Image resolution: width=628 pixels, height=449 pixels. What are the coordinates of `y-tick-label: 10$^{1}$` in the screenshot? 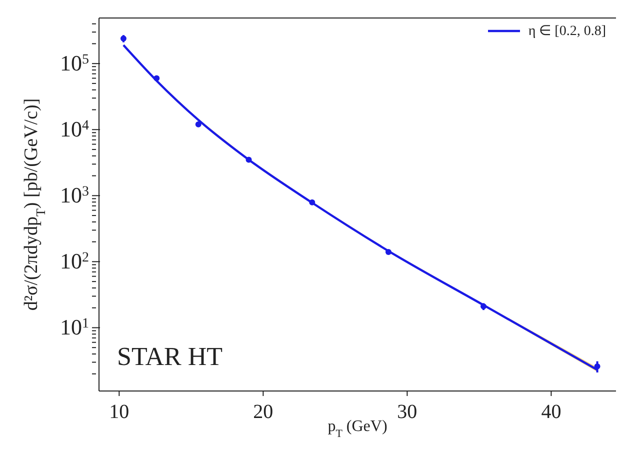 It's located at (74, 327).